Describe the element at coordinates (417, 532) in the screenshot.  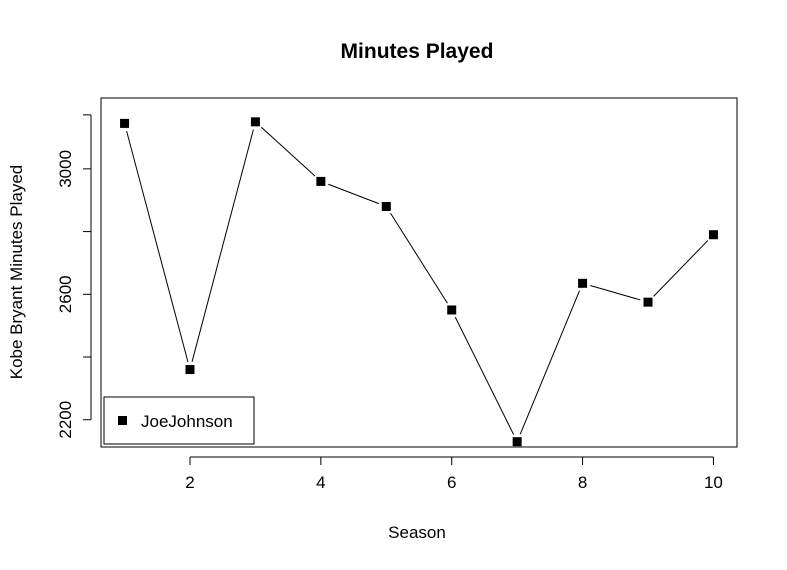
I see `x-axis-label: Season` at that location.